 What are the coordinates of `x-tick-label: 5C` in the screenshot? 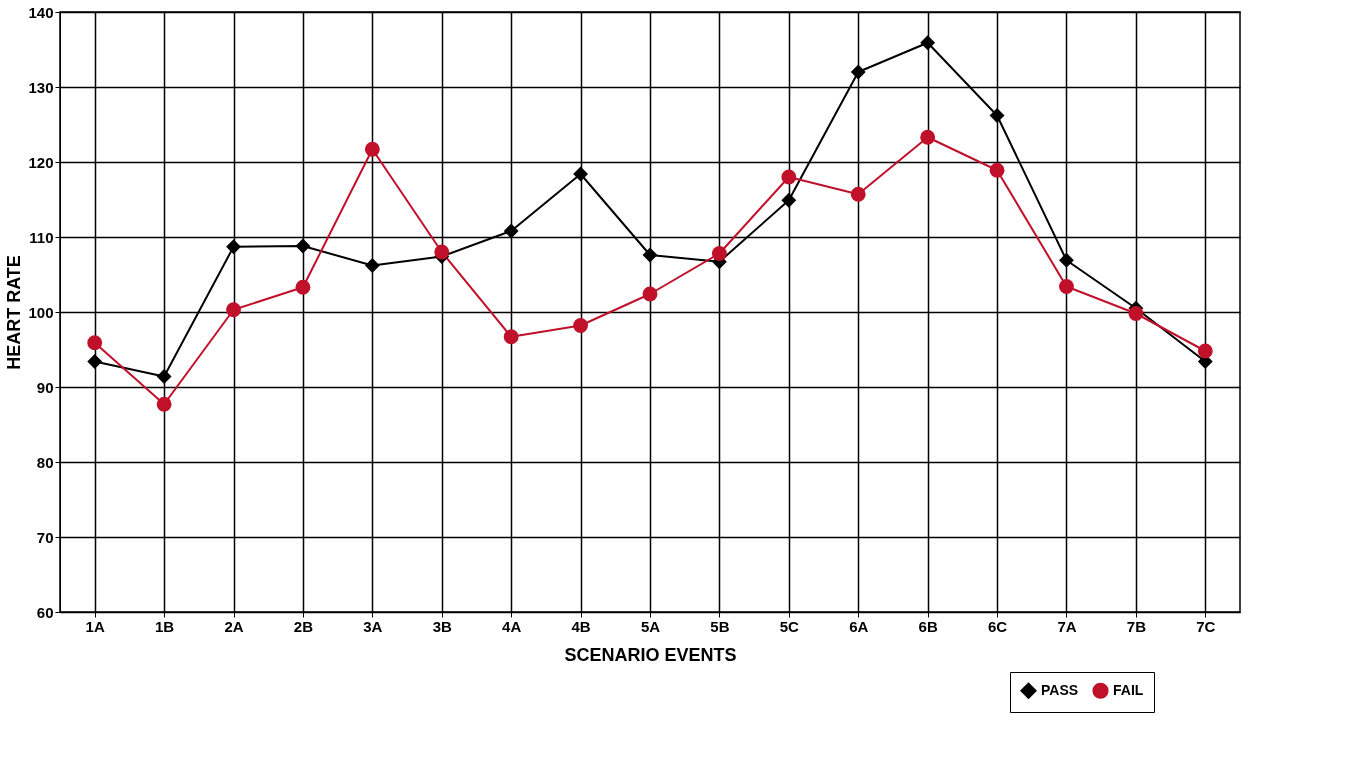 It's located at (789, 626).